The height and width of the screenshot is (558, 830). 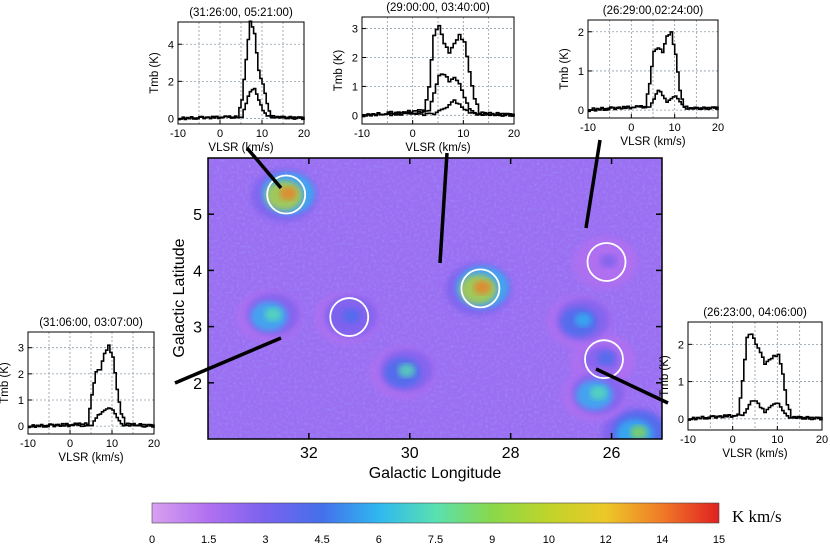 I want to click on map-ylabel: Galactic Latitude, so click(x=179, y=297).